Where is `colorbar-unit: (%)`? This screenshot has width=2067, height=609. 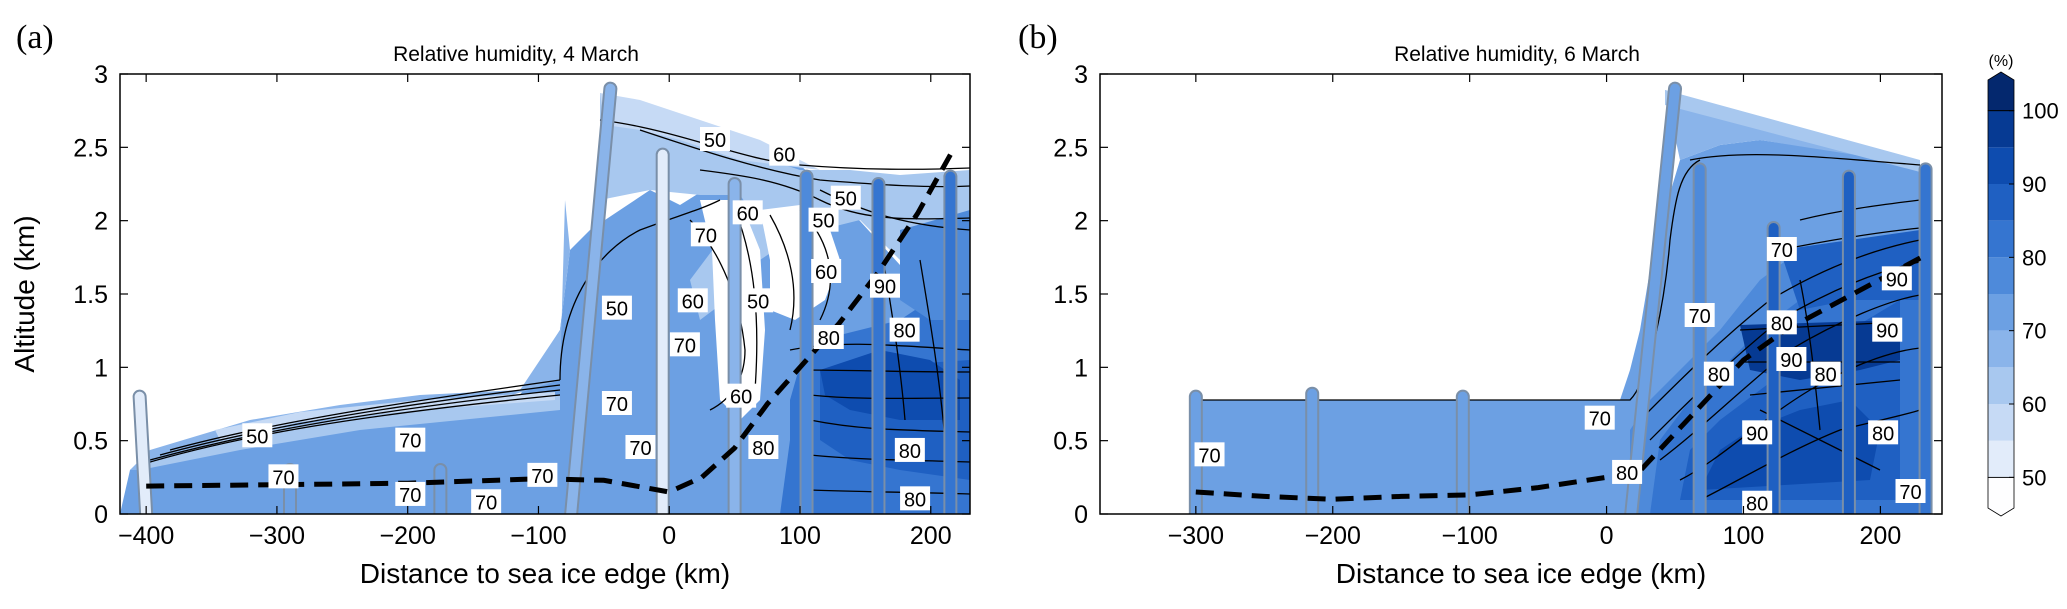
colorbar-unit: (%) is located at coordinates (2001, 61).